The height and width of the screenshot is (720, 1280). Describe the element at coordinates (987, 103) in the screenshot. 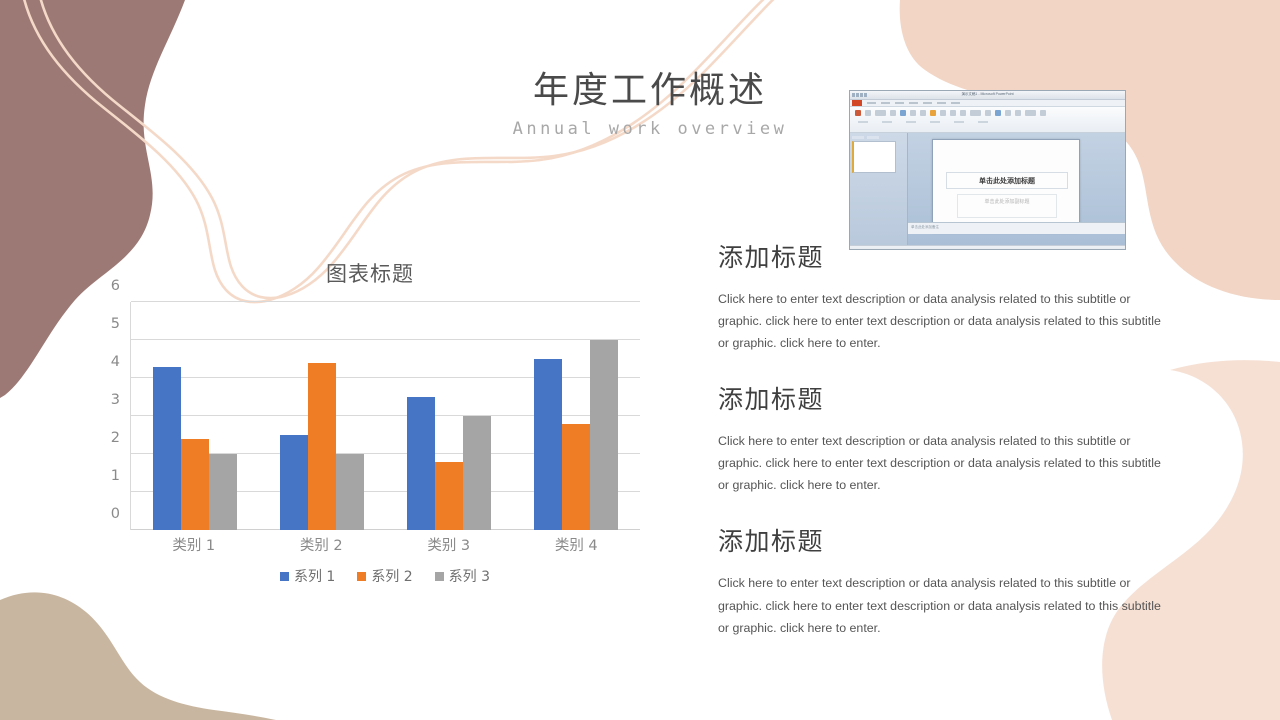

I see `ppt-ribbon-tabs` at that location.